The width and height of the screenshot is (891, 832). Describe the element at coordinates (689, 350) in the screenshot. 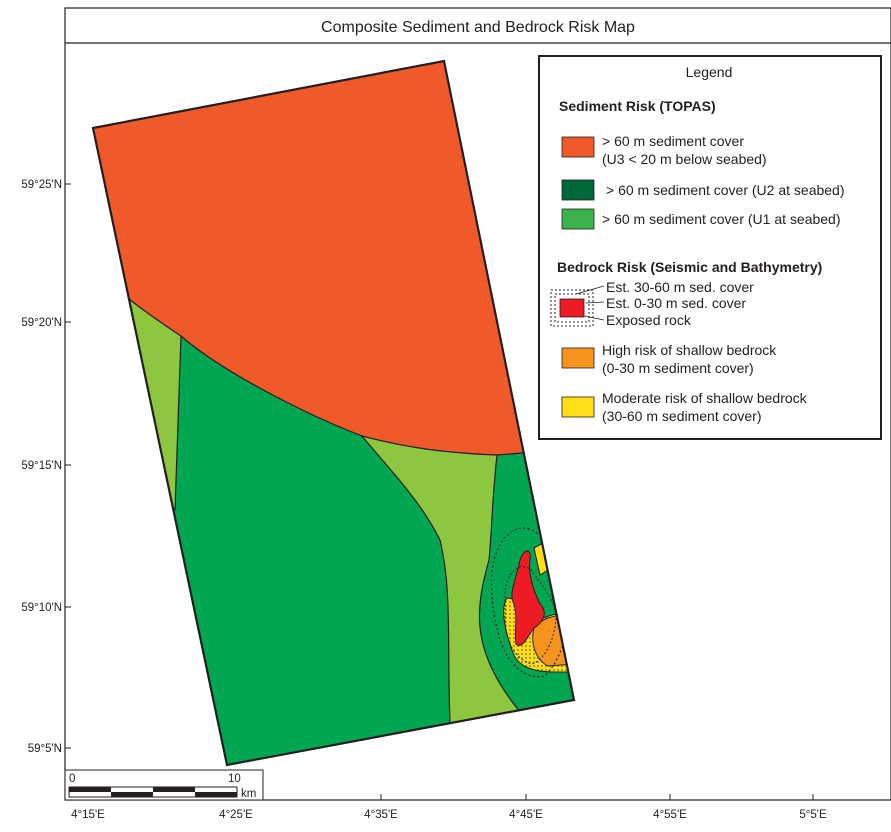

I see `legend-high-risk-line1: High risk of shallow bedrock` at that location.